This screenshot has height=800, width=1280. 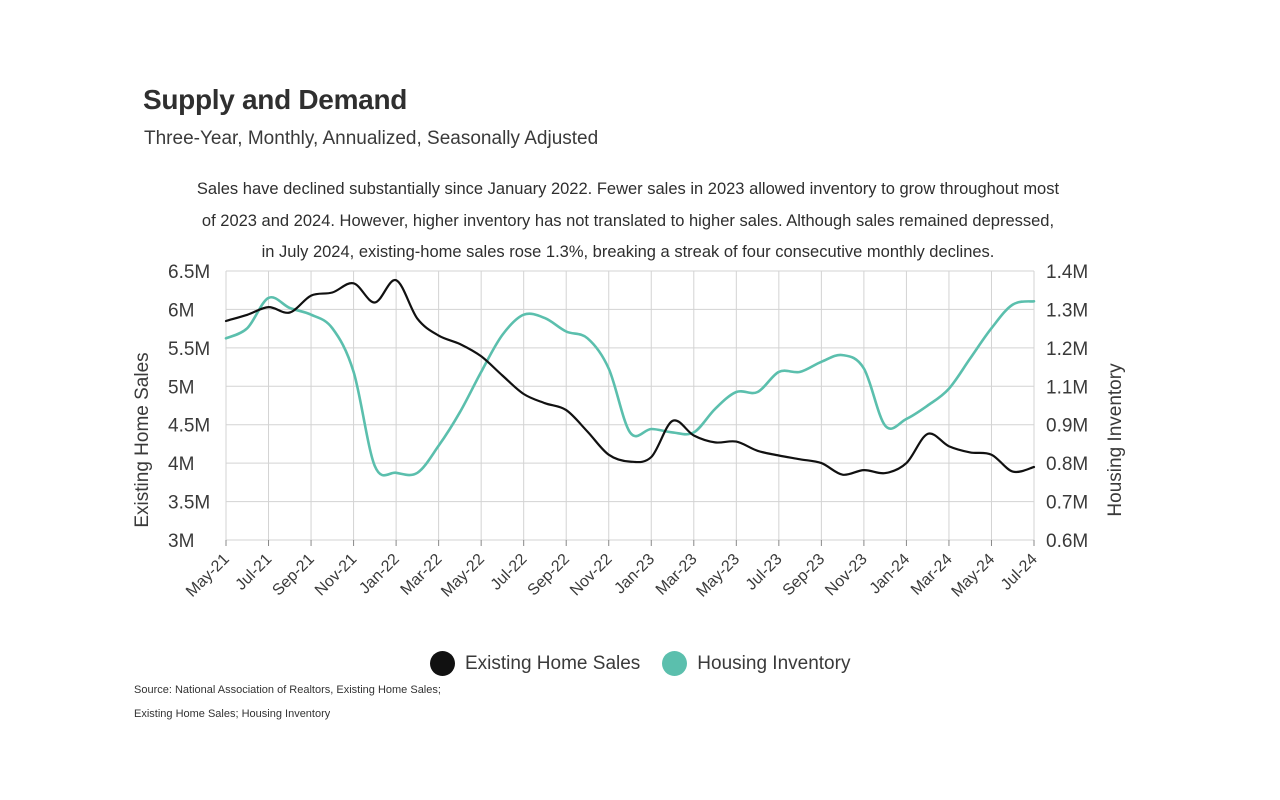 What do you see at coordinates (336, 575) in the screenshot?
I see `x-tick-label: Nov-21` at bounding box center [336, 575].